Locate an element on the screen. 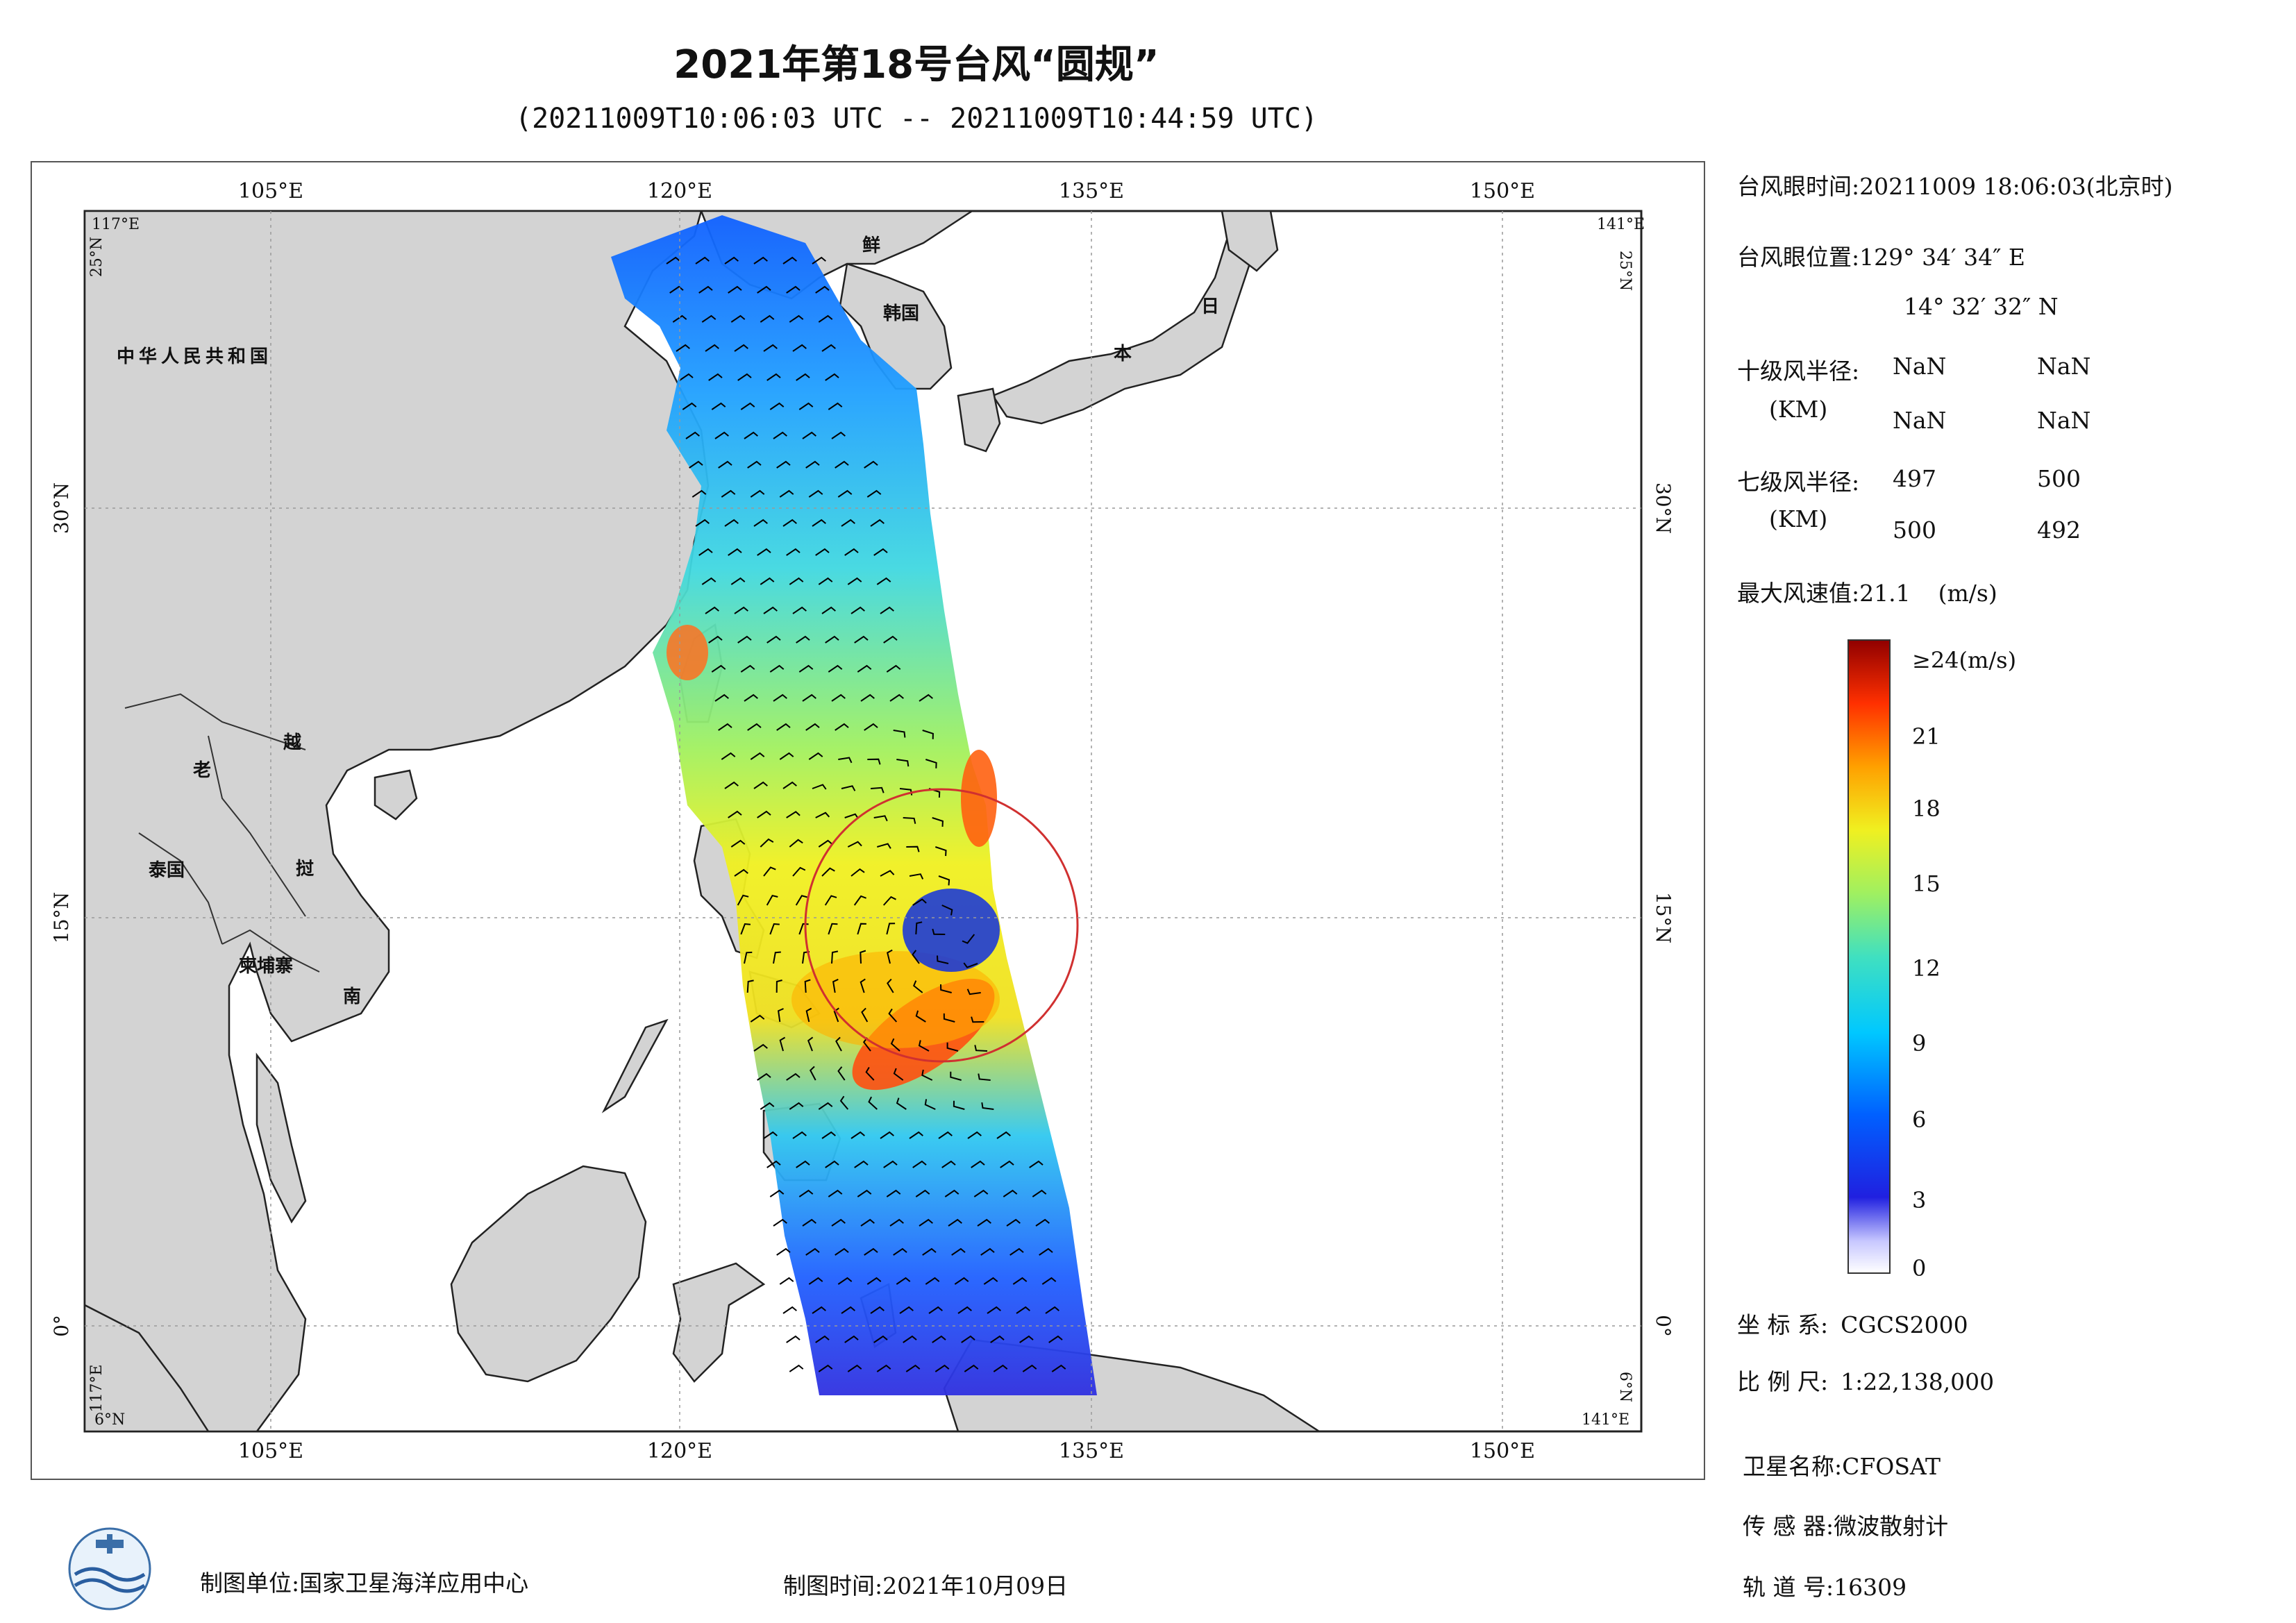  label-japan-1: 日 is located at coordinates (1210, 306).